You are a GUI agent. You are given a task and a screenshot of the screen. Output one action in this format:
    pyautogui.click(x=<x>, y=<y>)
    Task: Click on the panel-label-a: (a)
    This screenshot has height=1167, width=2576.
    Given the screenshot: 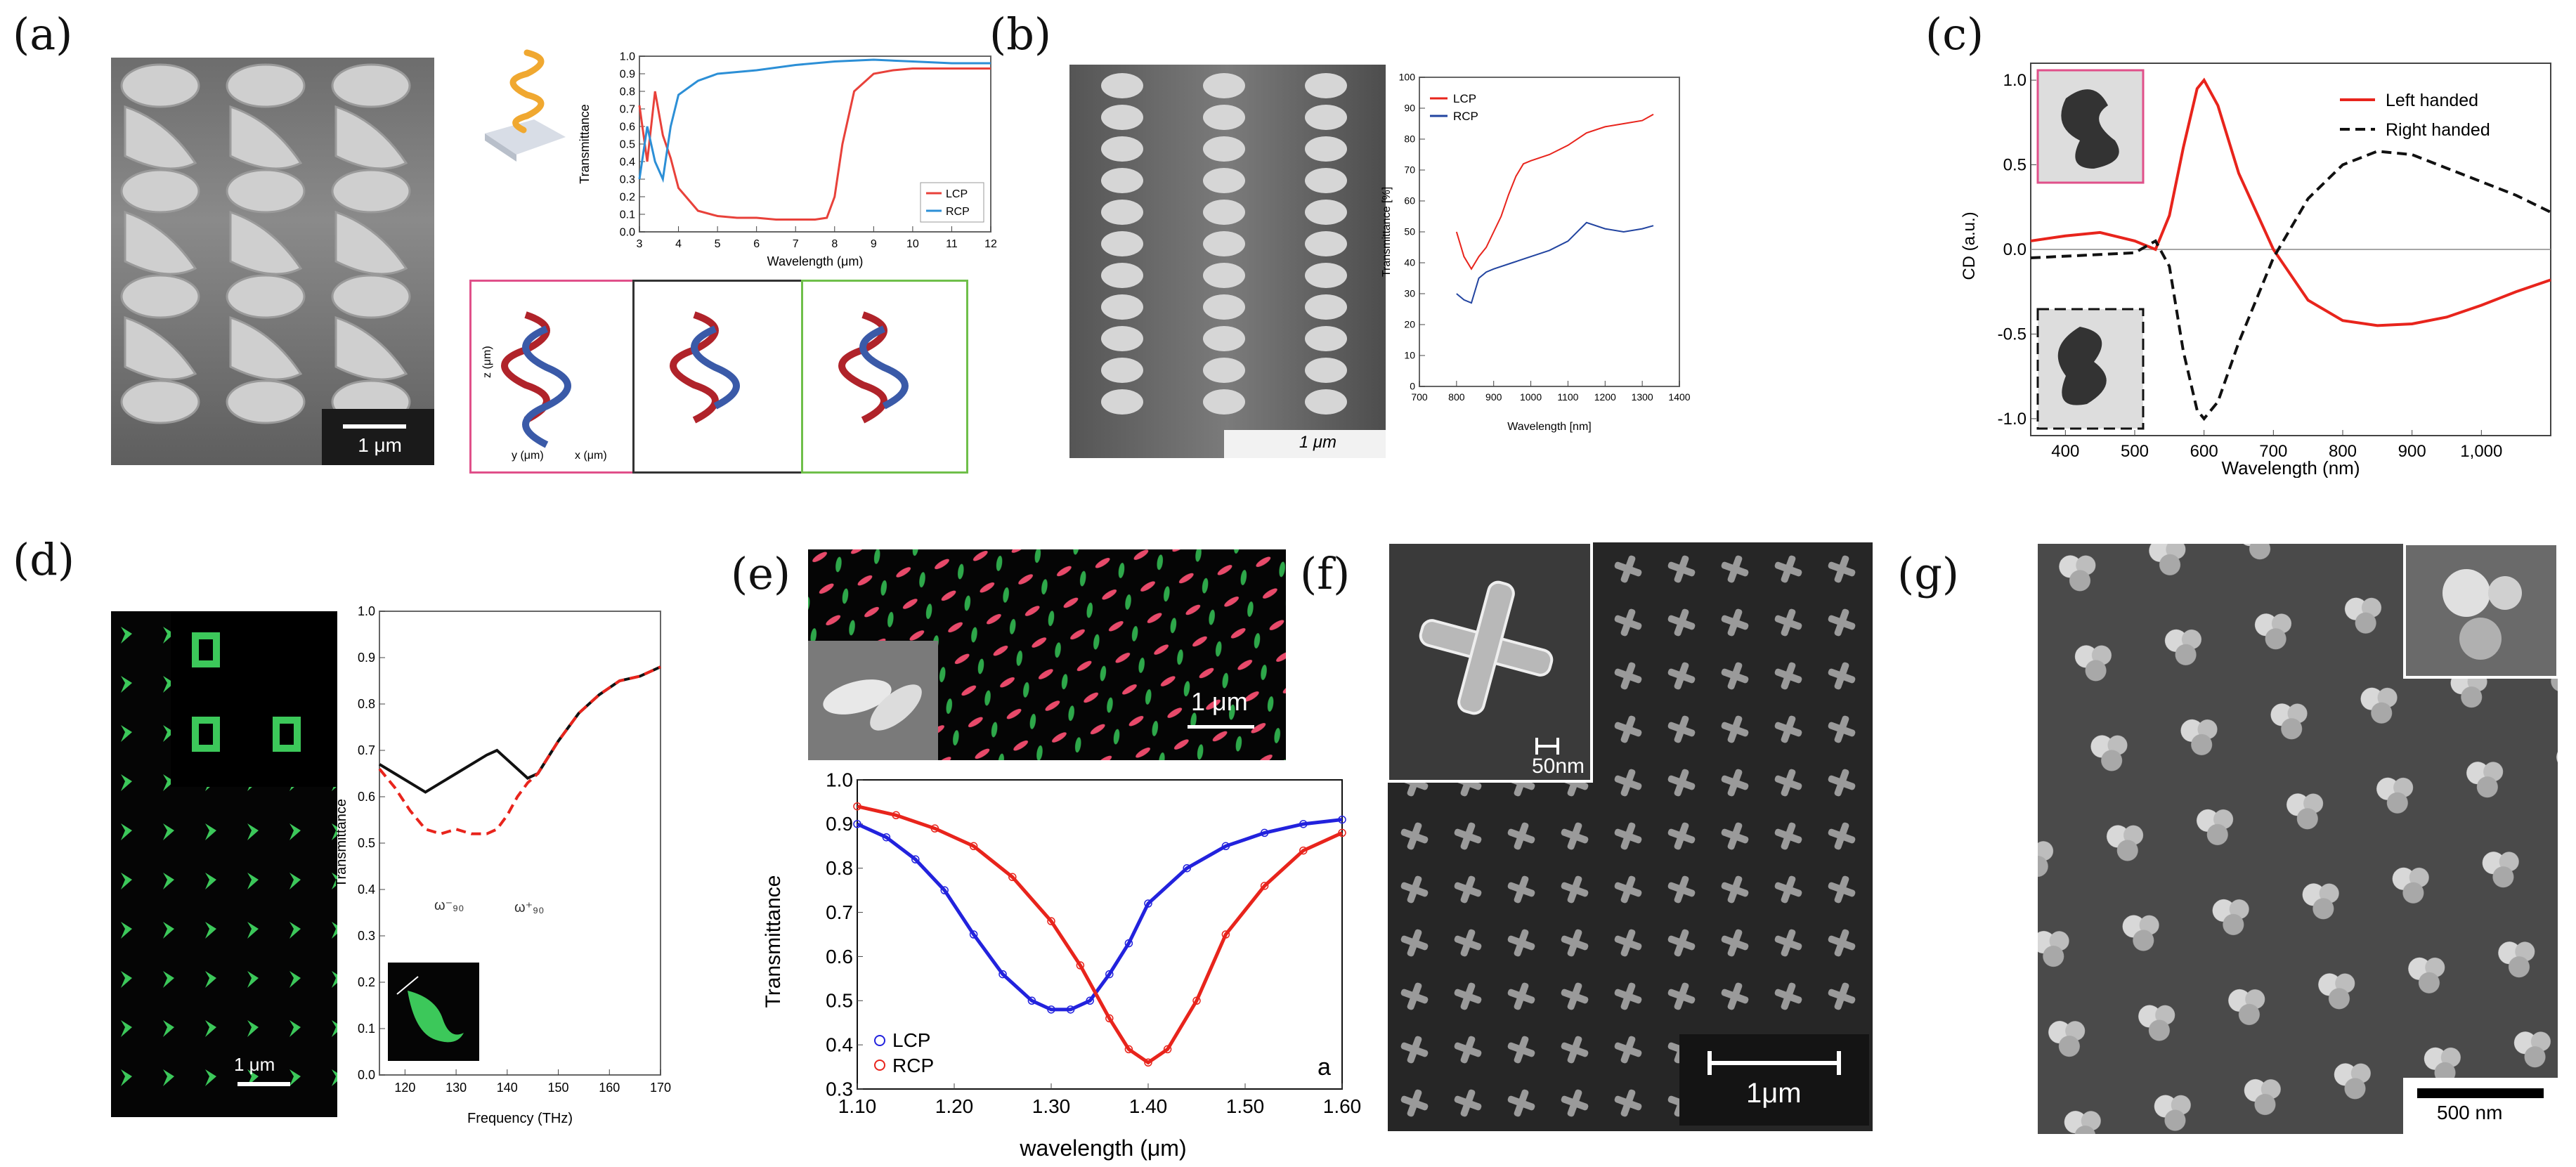 What is the action you would take?
    pyautogui.click(x=43, y=34)
    